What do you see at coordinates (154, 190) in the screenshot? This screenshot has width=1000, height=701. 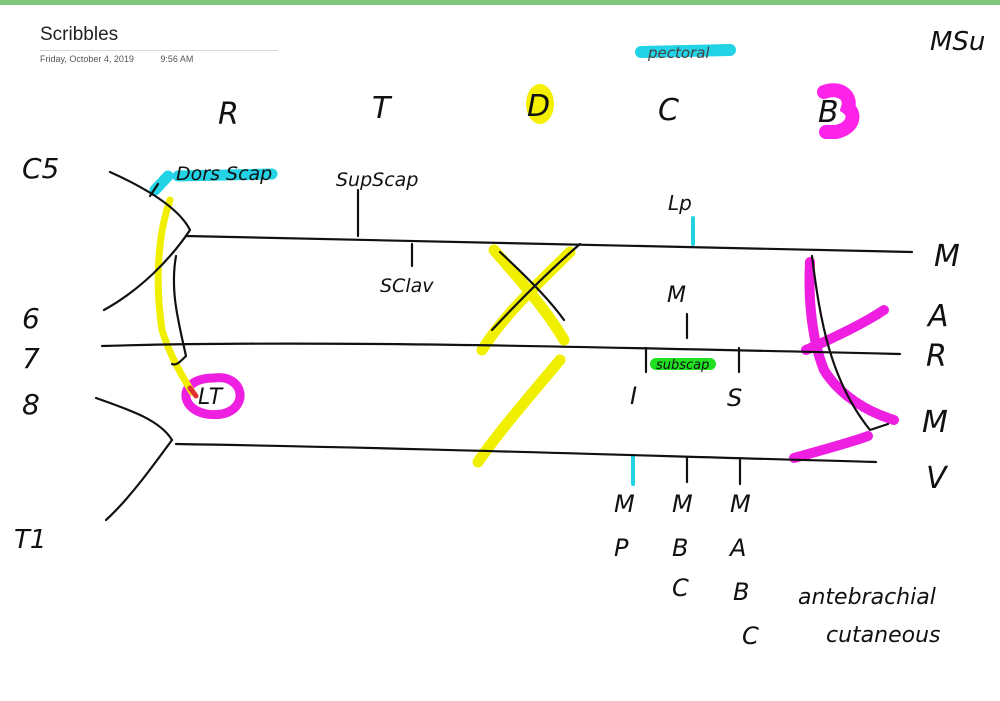 I see `c5-link` at bounding box center [154, 190].